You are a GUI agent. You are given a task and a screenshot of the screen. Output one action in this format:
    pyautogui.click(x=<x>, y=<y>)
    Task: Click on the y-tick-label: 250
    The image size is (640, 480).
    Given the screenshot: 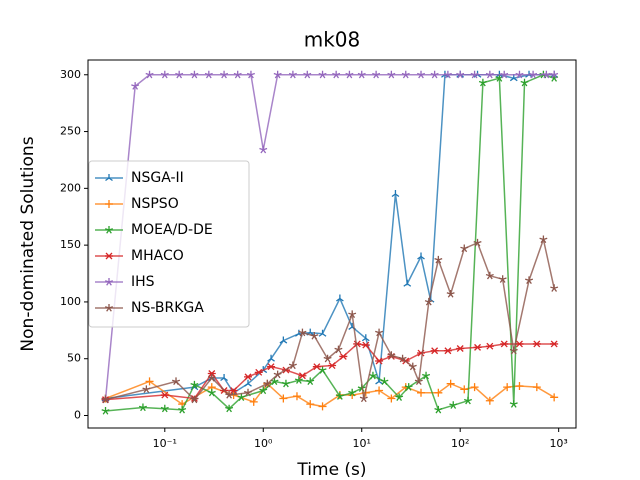 What is the action you would take?
    pyautogui.click(x=70, y=131)
    